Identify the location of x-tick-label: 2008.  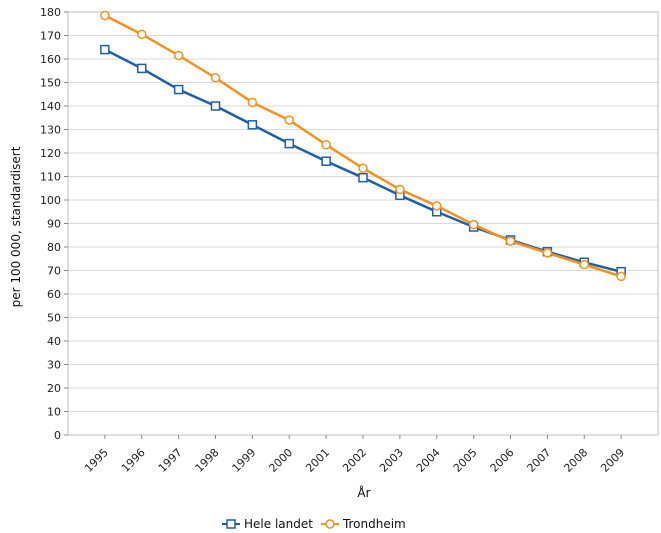
(575, 460).